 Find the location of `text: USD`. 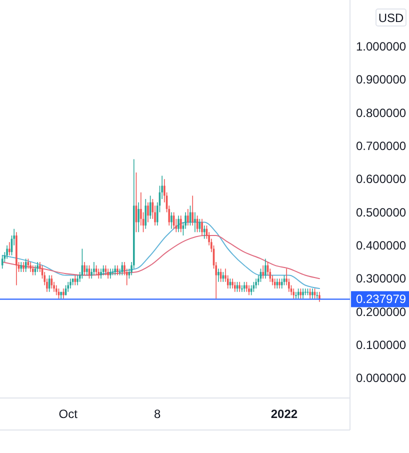

text: USD is located at coordinates (391, 18).